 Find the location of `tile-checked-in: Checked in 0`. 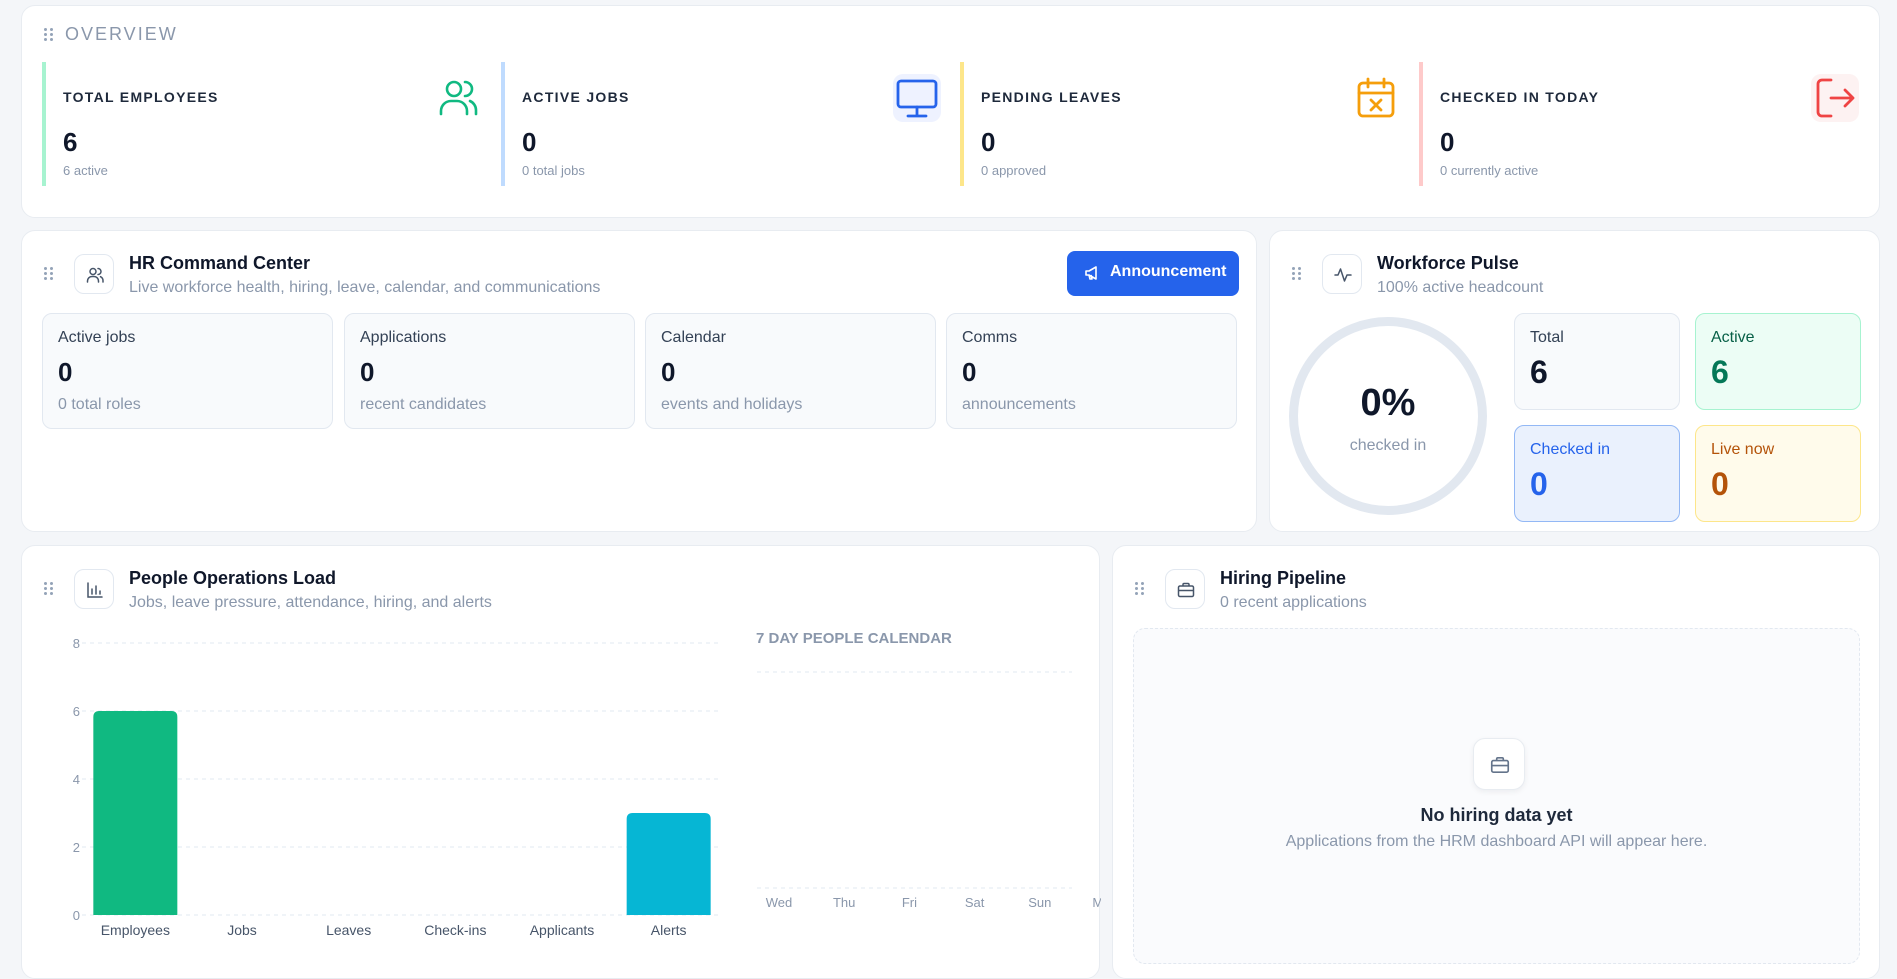

tile-checked-in: Checked in 0 is located at coordinates (1597, 473).